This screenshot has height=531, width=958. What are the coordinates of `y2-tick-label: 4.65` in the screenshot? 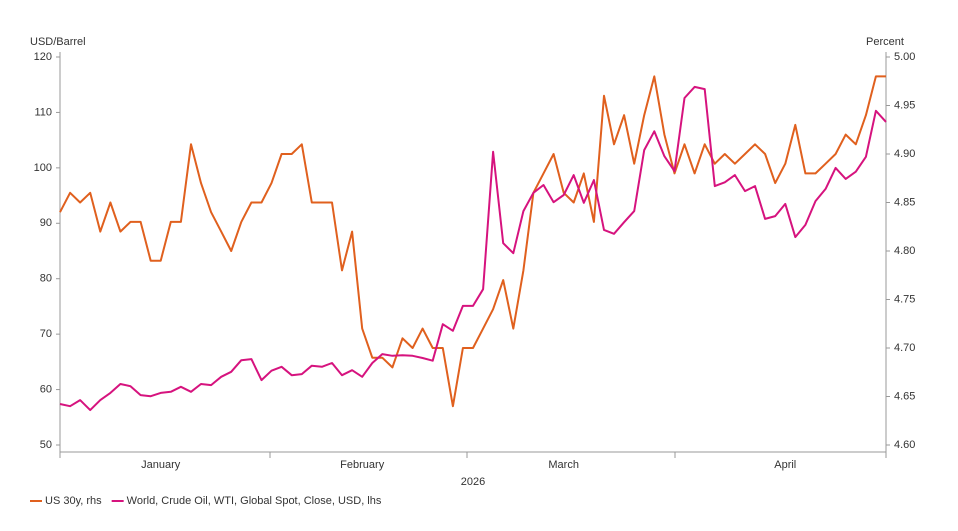 It's located at (904, 396).